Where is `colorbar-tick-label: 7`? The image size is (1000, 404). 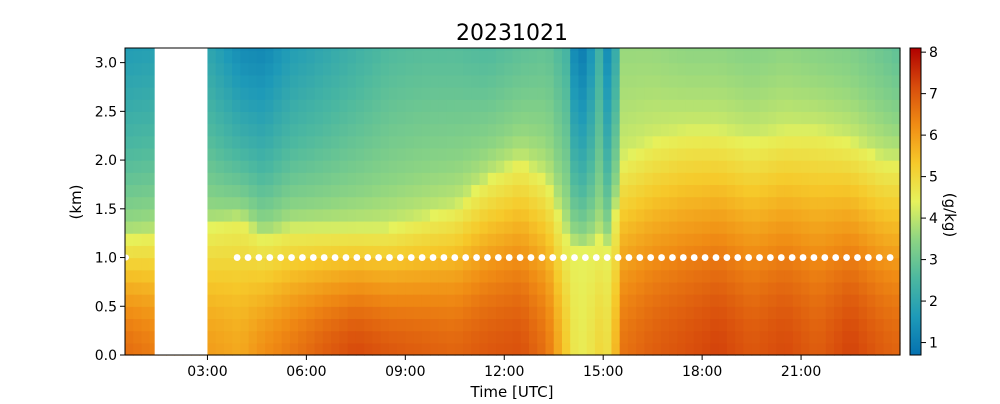 colorbar-tick-label: 7 is located at coordinates (933, 95).